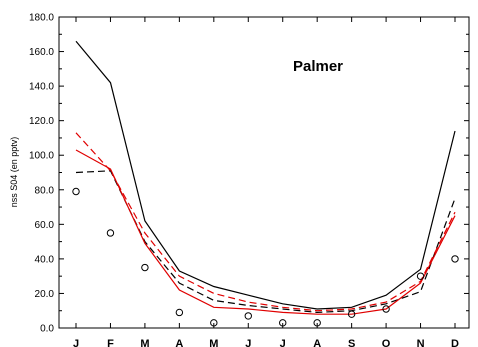 This screenshot has height=347, width=478. What do you see at coordinates (386, 342) in the screenshot?
I see `x-tick-label: O` at bounding box center [386, 342].